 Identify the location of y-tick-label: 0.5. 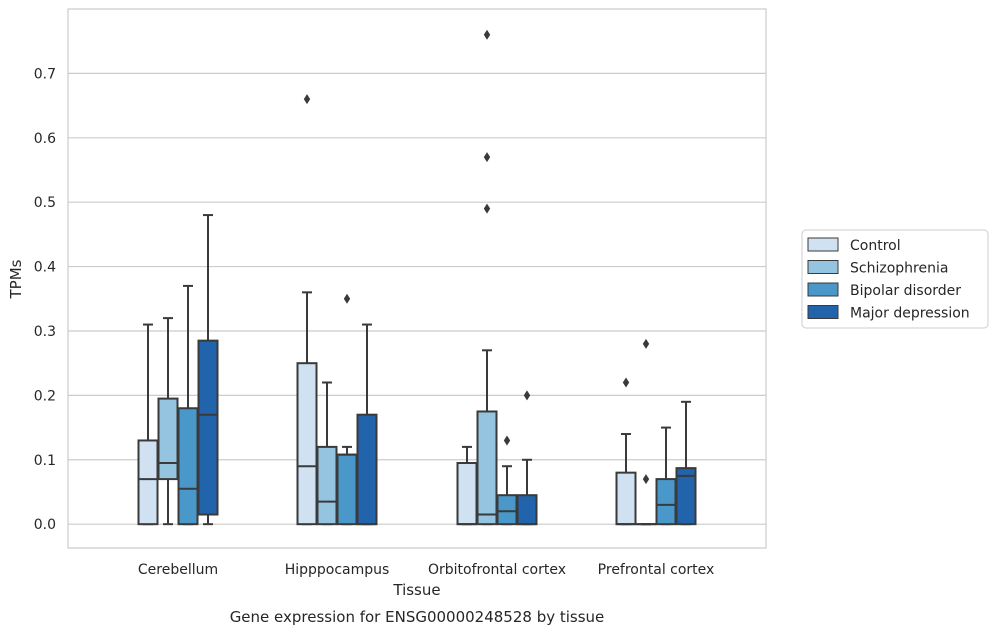
(45, 203).